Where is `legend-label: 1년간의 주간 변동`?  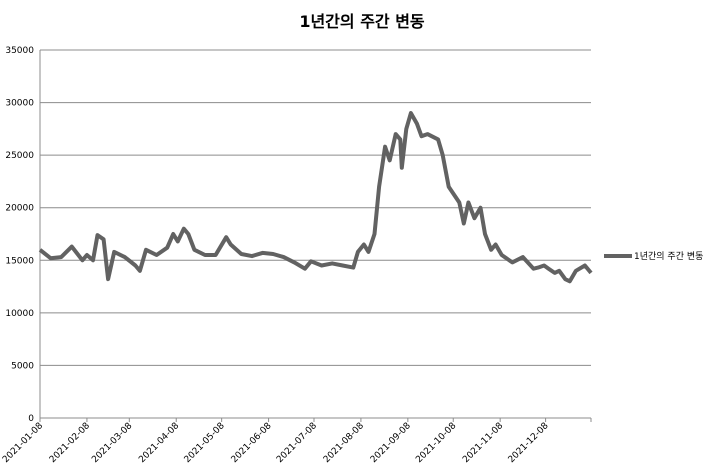
legend-label: 1년간의 주간 변동 is located at coordinates (668, 256).